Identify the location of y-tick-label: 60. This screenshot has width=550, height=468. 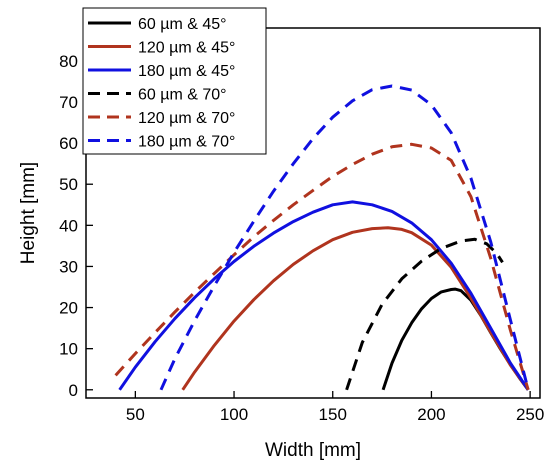
(68, 143).